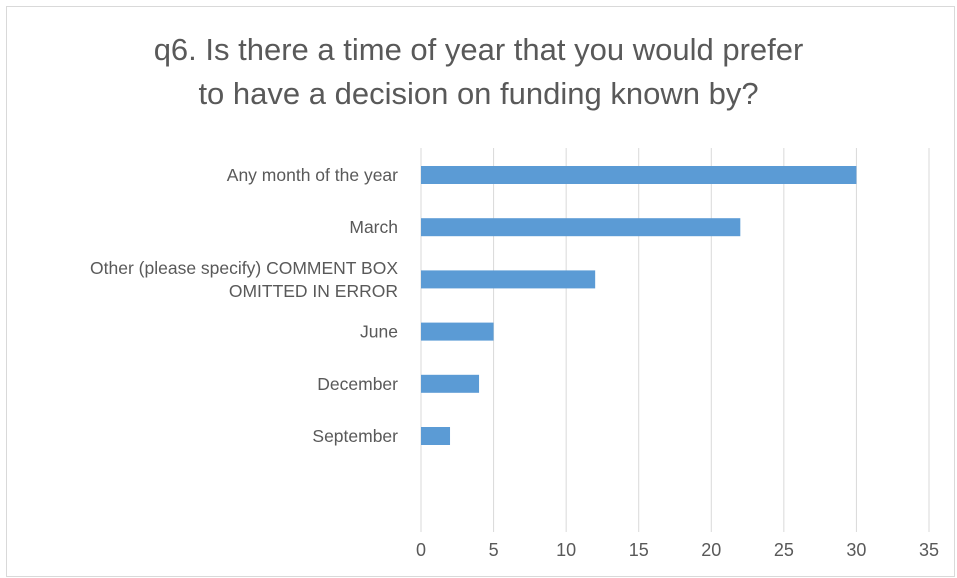  What do you see at coordinates (379, 332) in the screenshot?
I see `category-label: June` at bounding box center [379, 332].